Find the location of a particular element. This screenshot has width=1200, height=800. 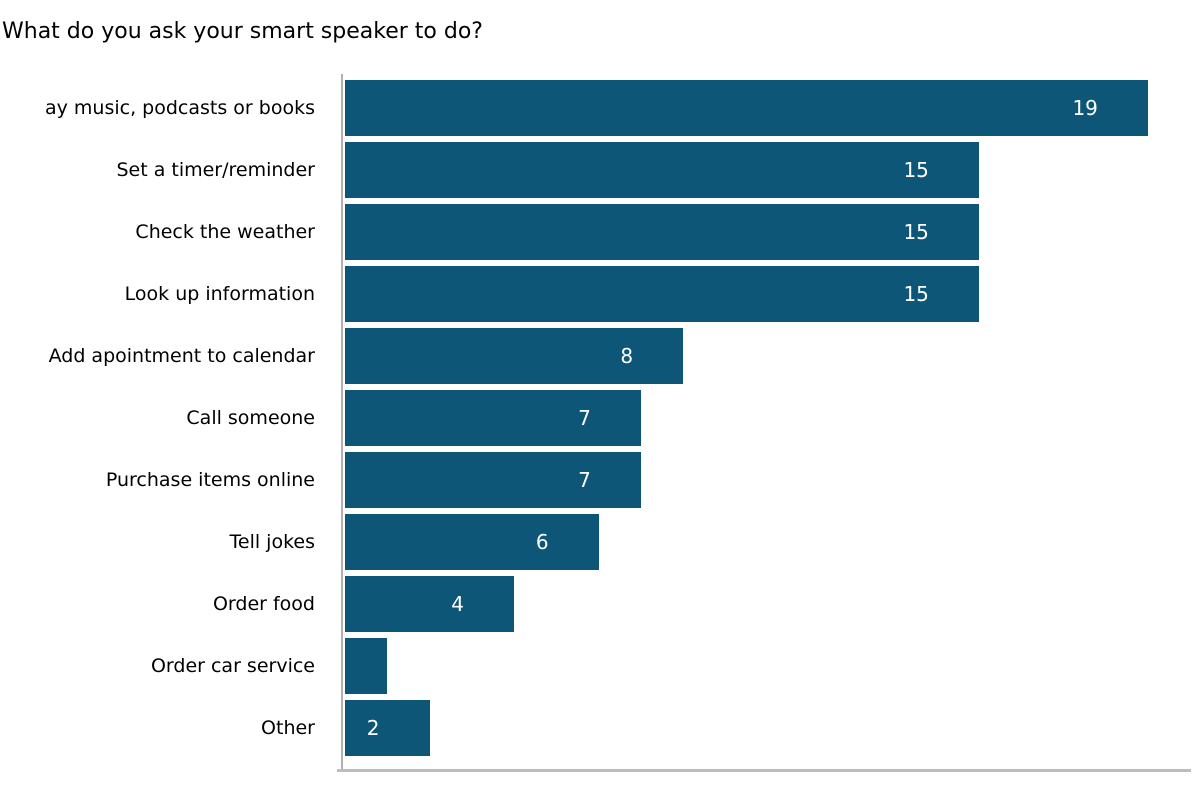

bar-zone: 19 is located at coordinates (772, 108).